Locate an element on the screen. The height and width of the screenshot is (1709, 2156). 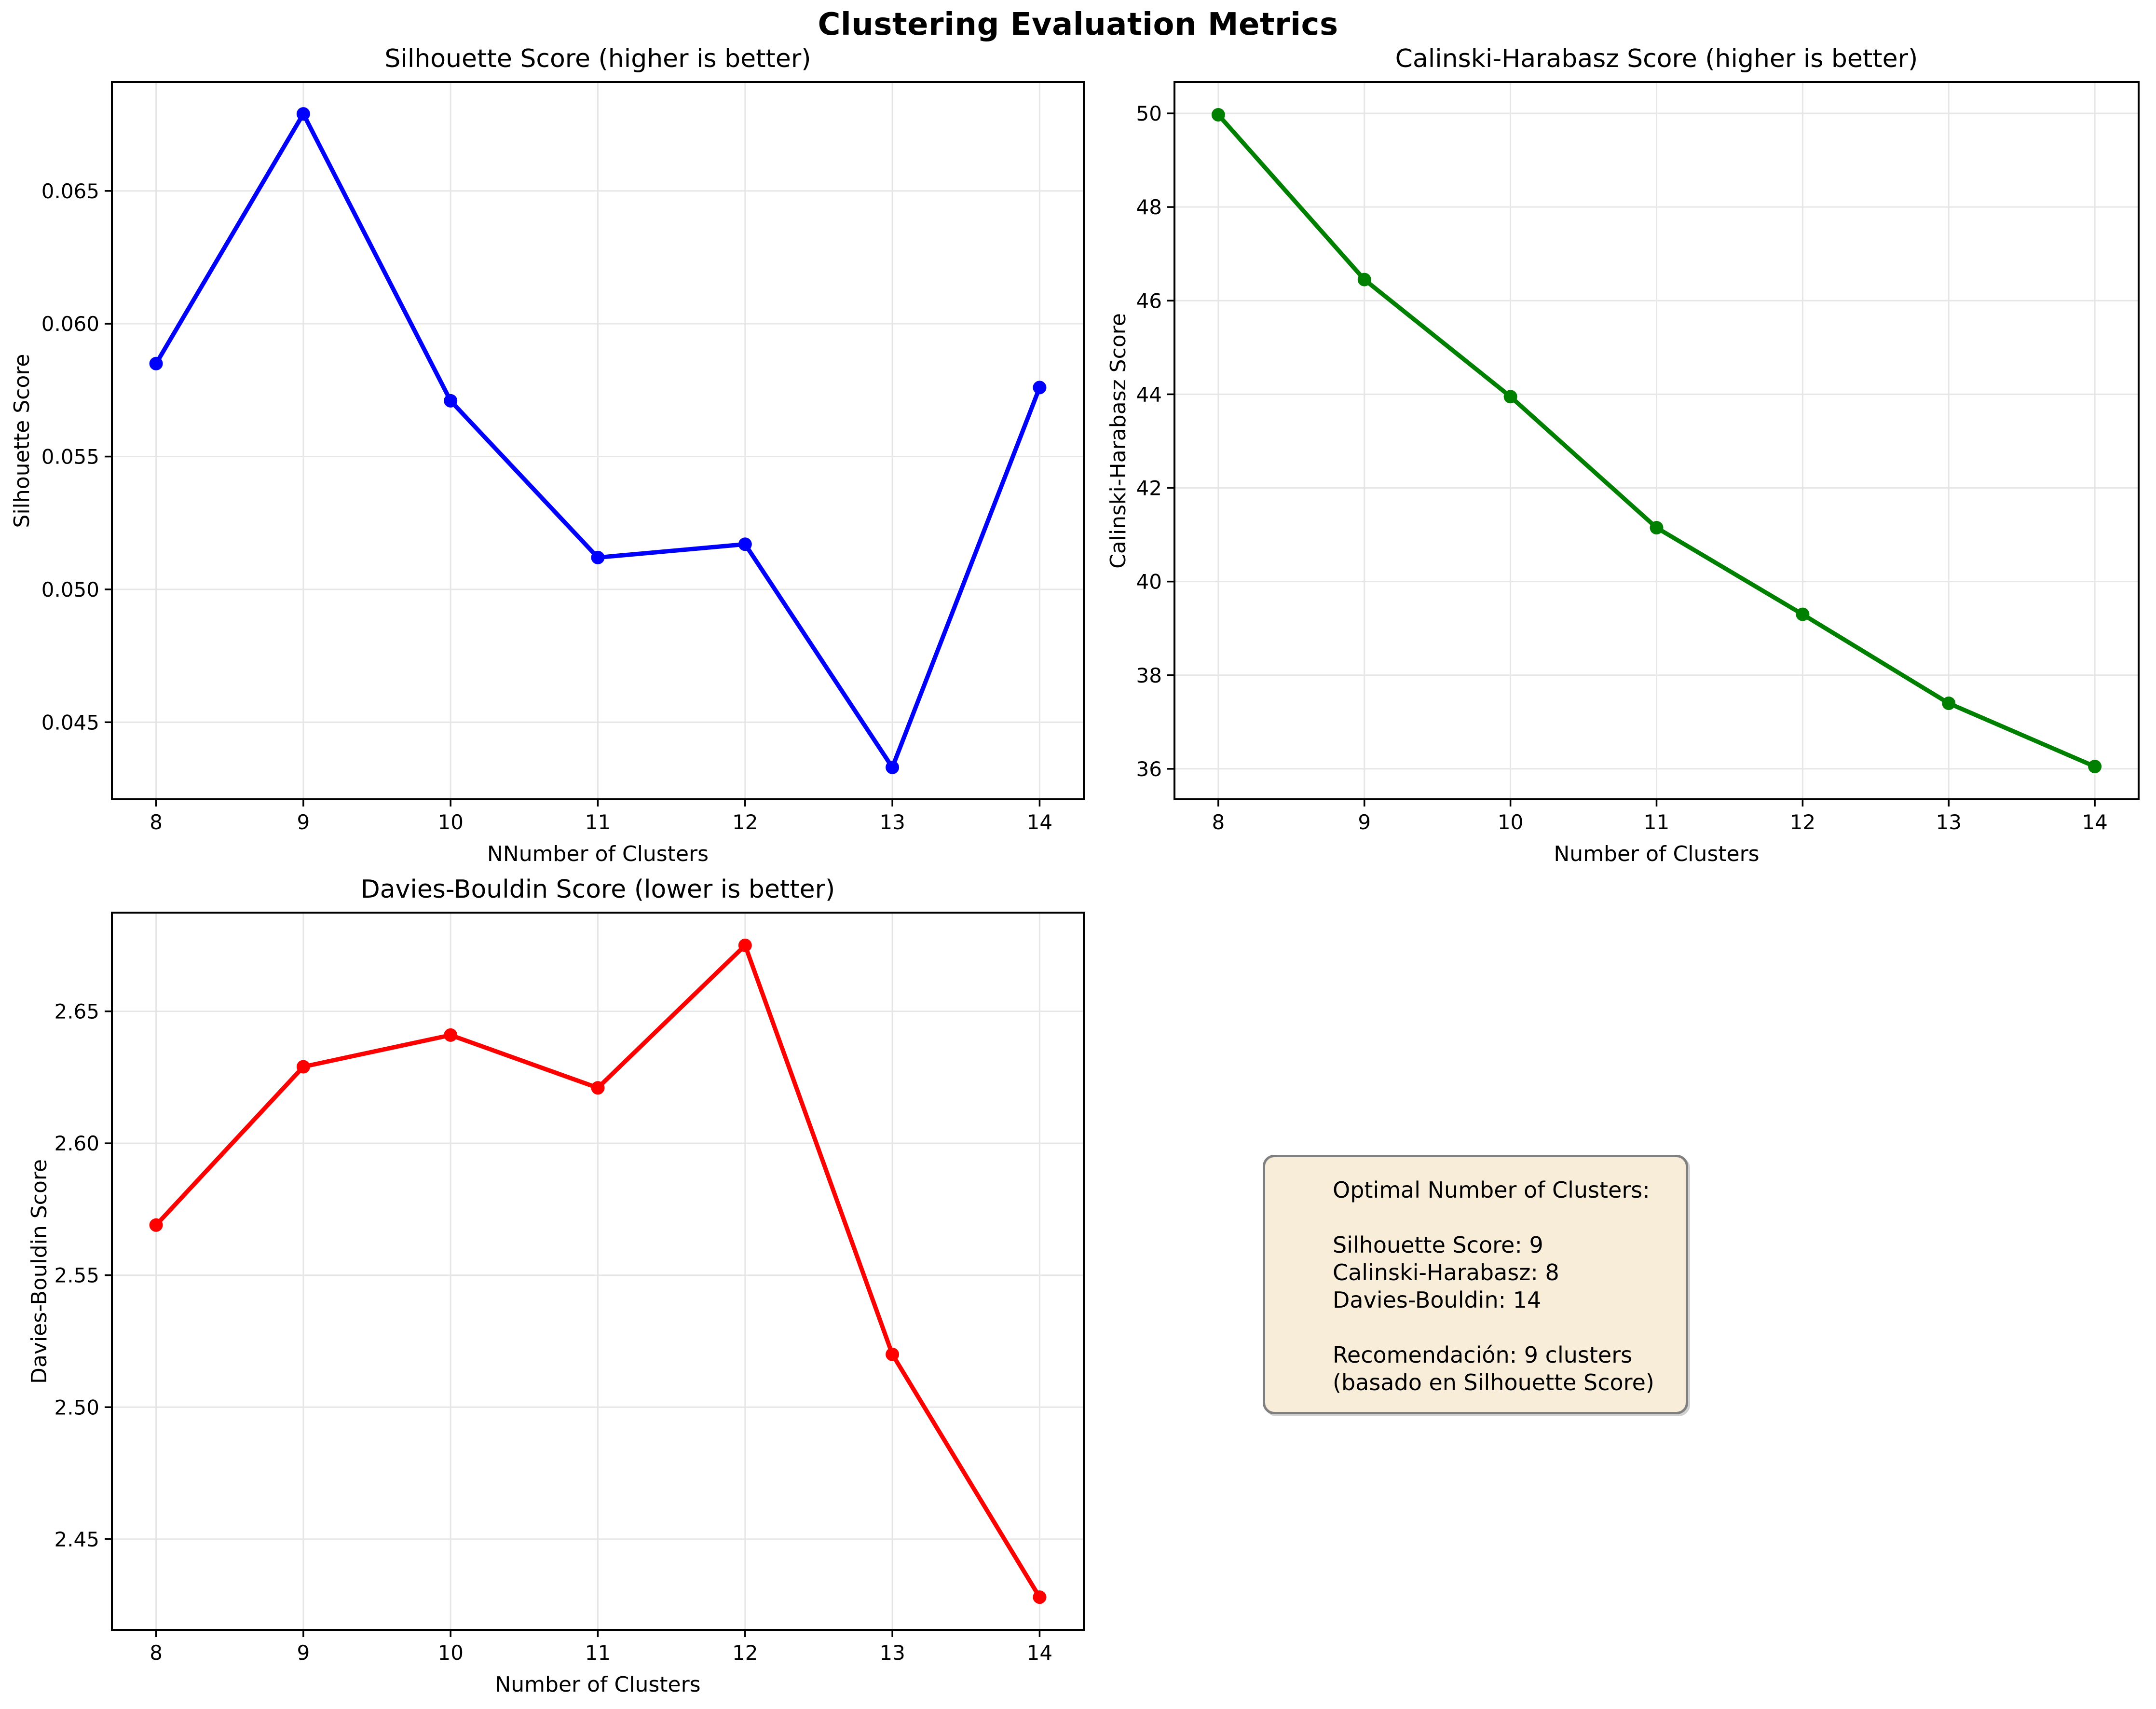
y-tick-label: 48 is located at coordinates (1149, 207).